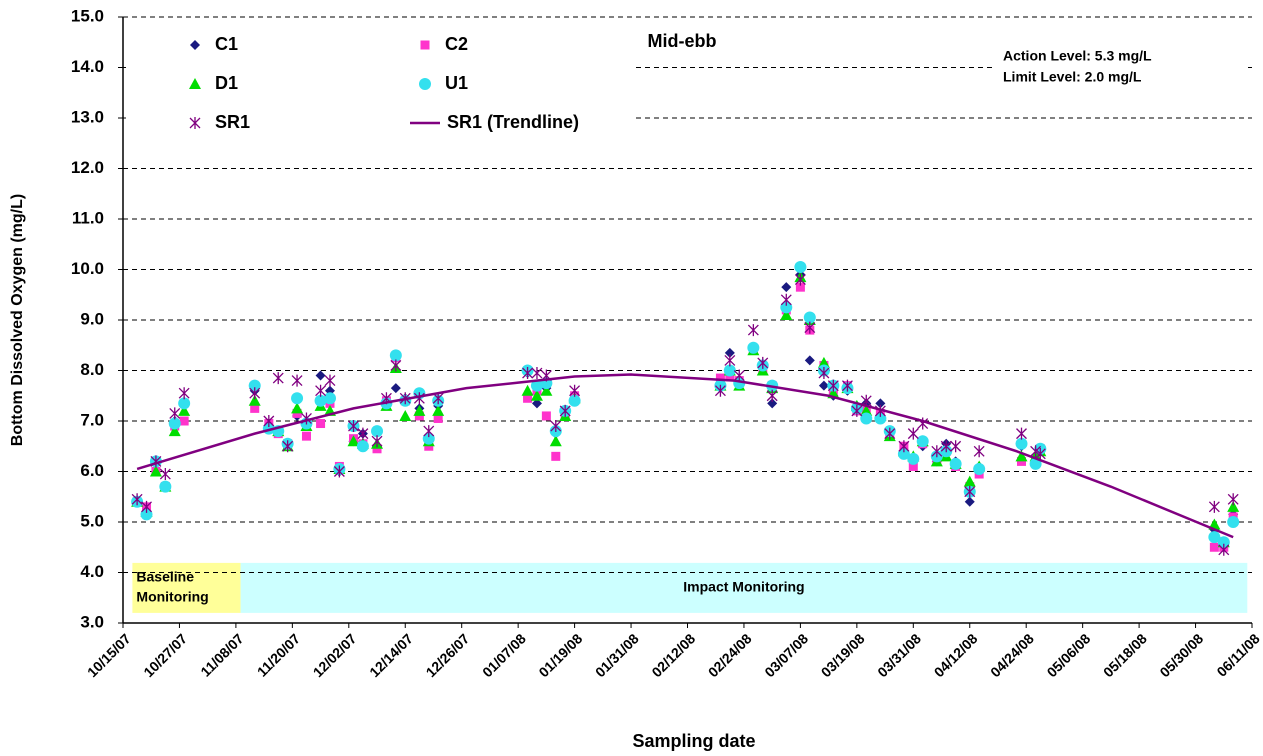  What do you see at coordinates (617, 655) in the screenshot?
I see `x-tick-label: 01/31/08` at bounding box center [617, 655].